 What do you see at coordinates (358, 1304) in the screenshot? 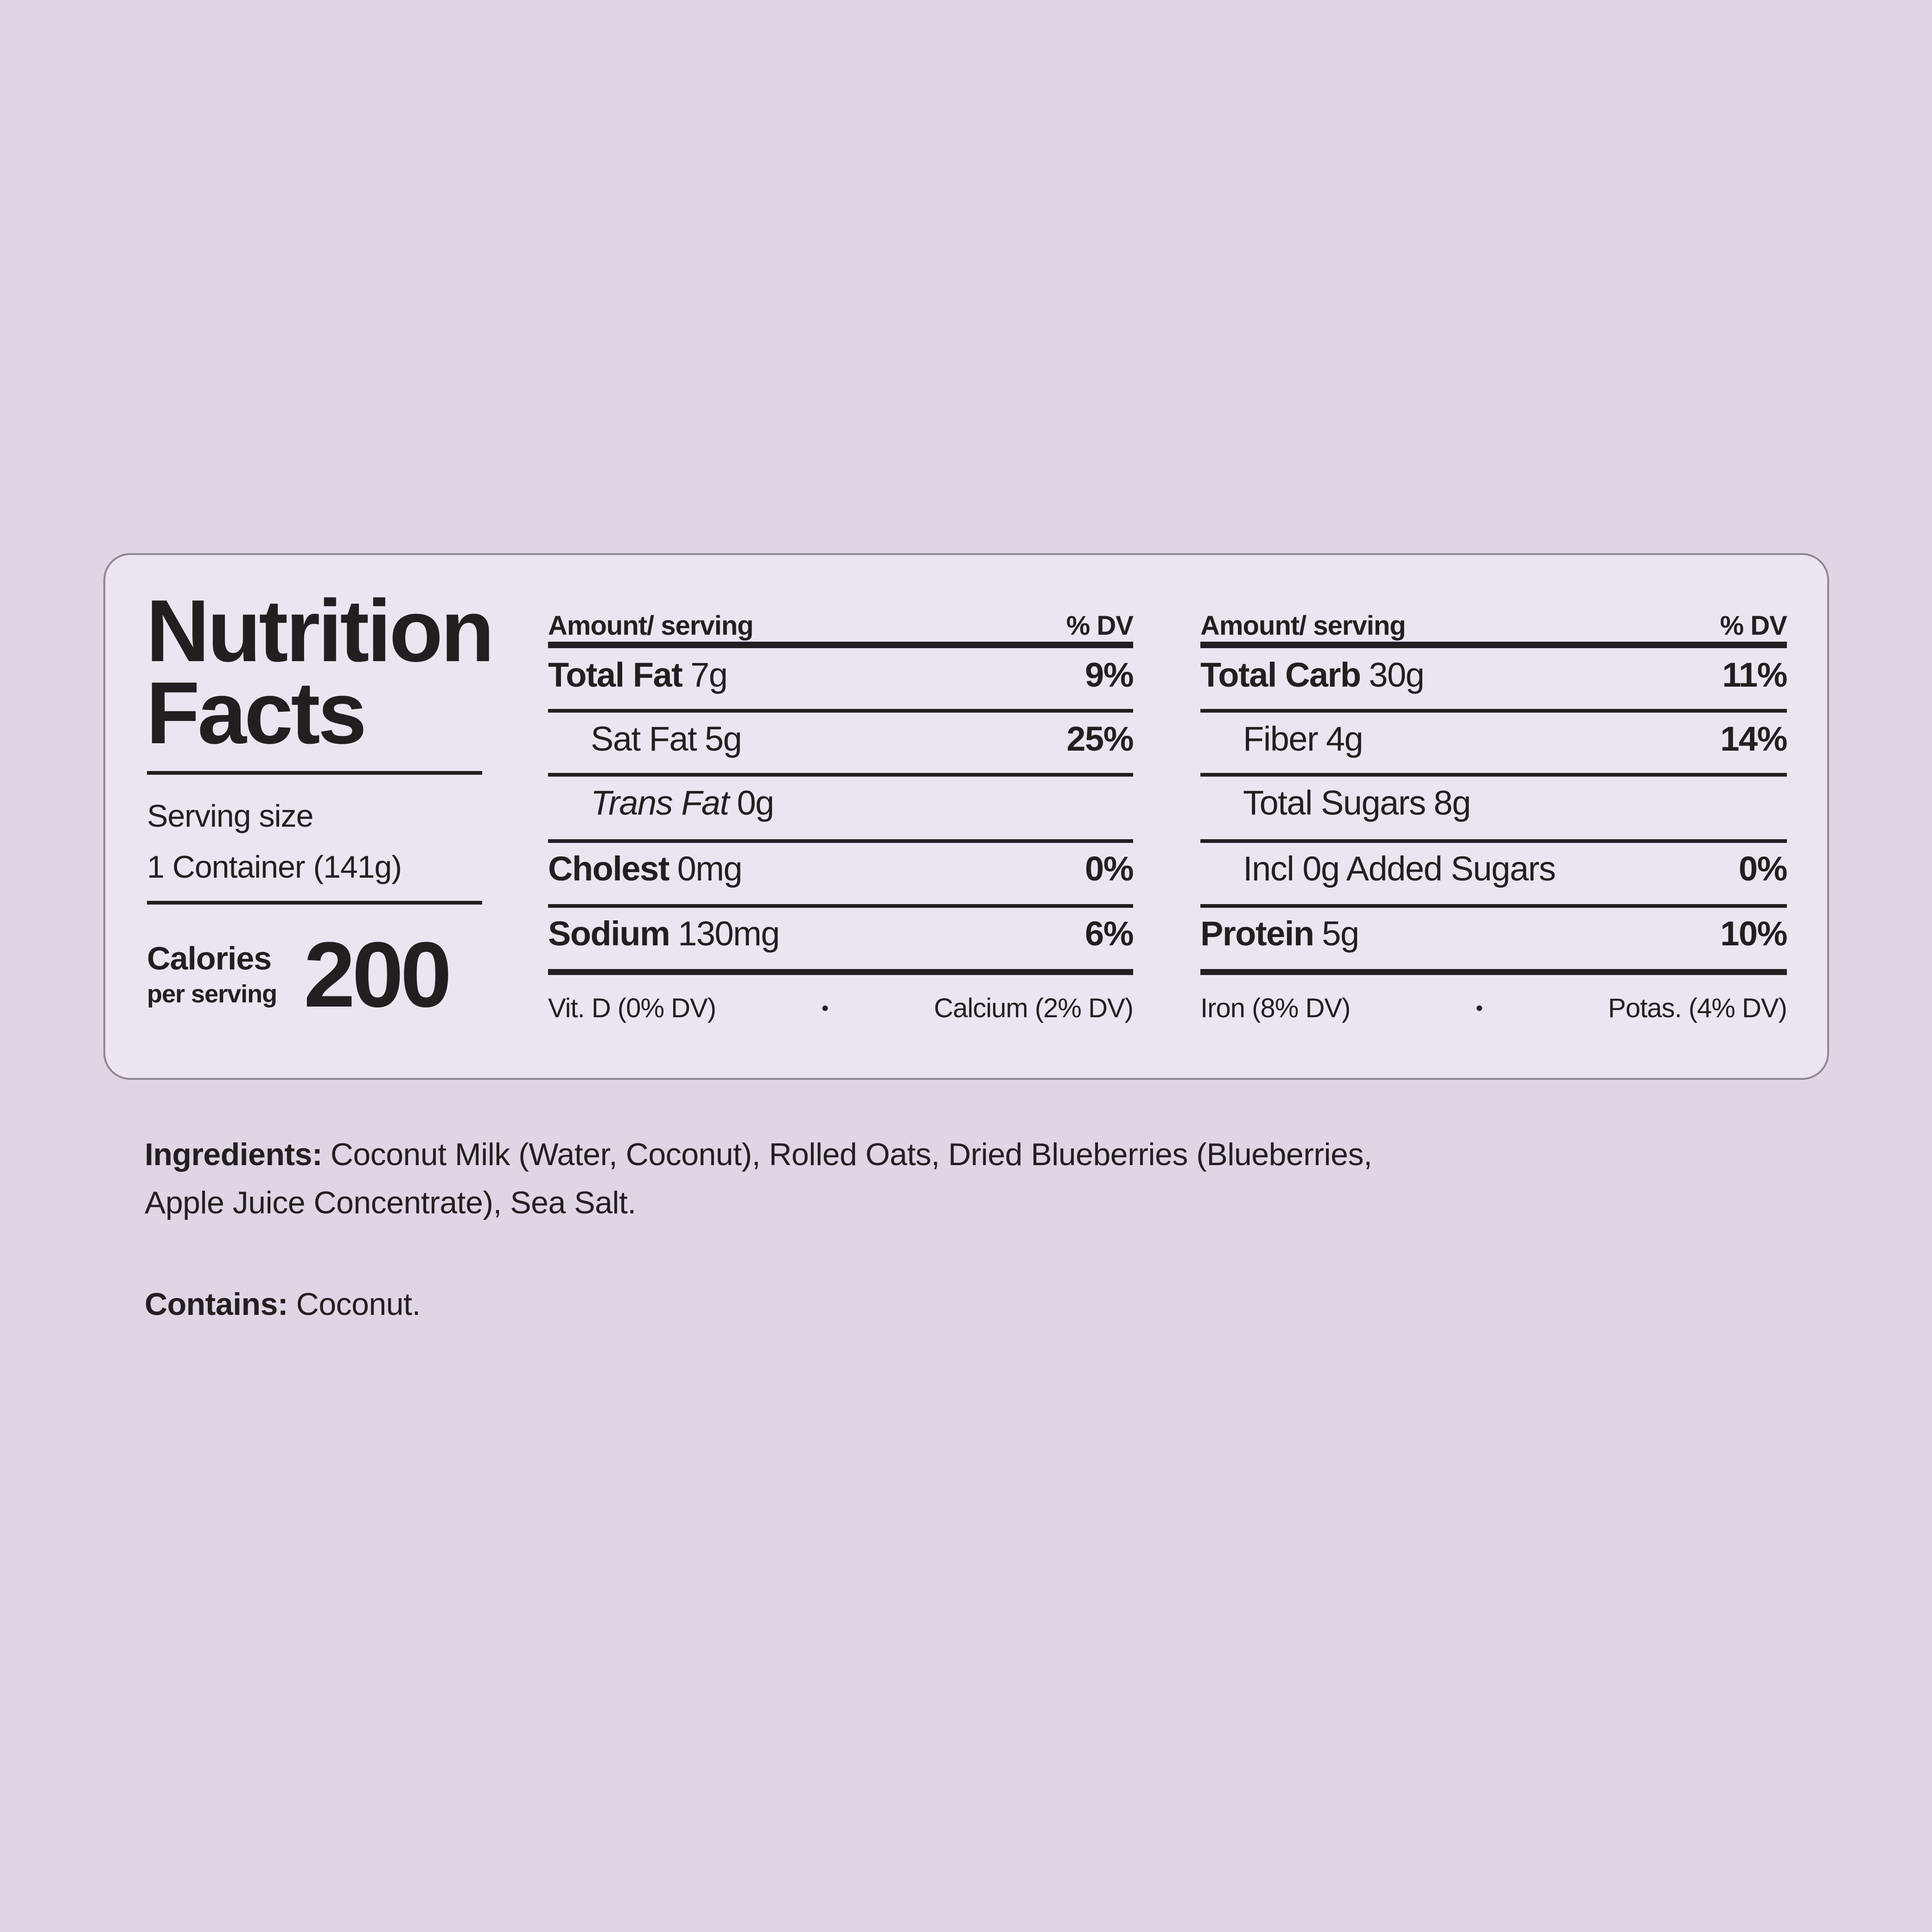
I see `contains-value: Coconut.` at bounding box center [358, 1304].